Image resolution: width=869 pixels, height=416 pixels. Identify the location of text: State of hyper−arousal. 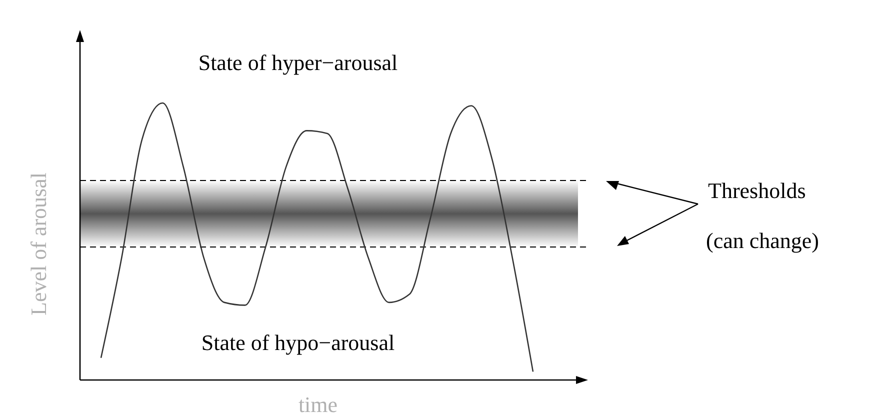
(298, 62).